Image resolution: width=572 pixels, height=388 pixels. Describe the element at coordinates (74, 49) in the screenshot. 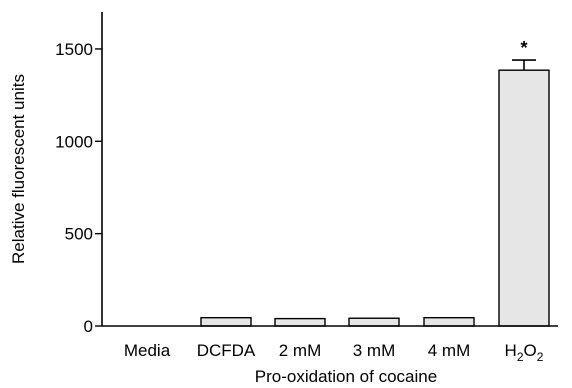

I see `y-tick-label: 1500` at that location.